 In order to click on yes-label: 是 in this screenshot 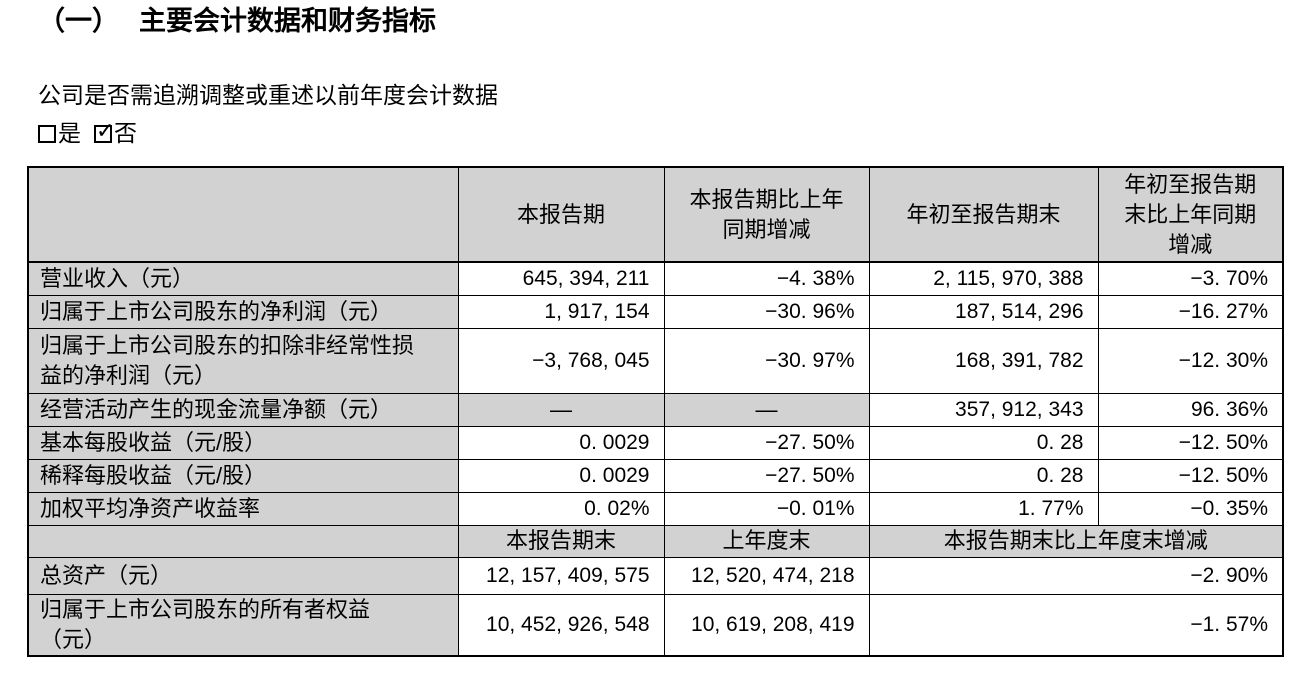, I will do `click(69, 133)`.